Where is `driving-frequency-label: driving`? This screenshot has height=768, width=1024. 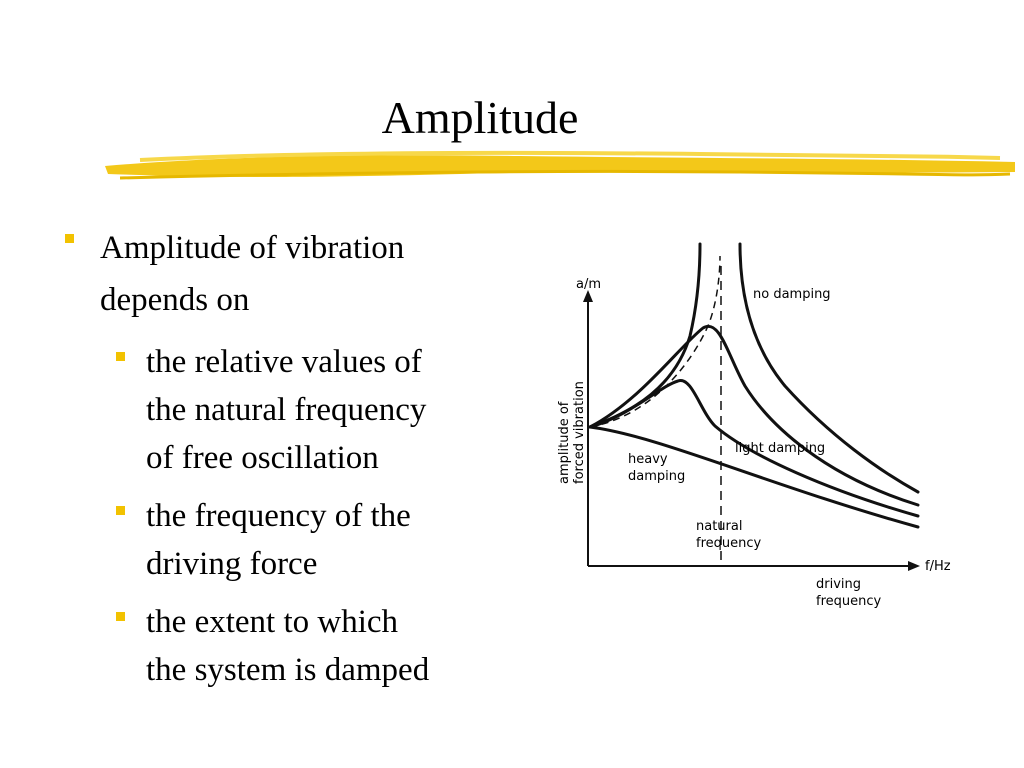 driving-frequency-label: driving is located at coordinates (838, 584).